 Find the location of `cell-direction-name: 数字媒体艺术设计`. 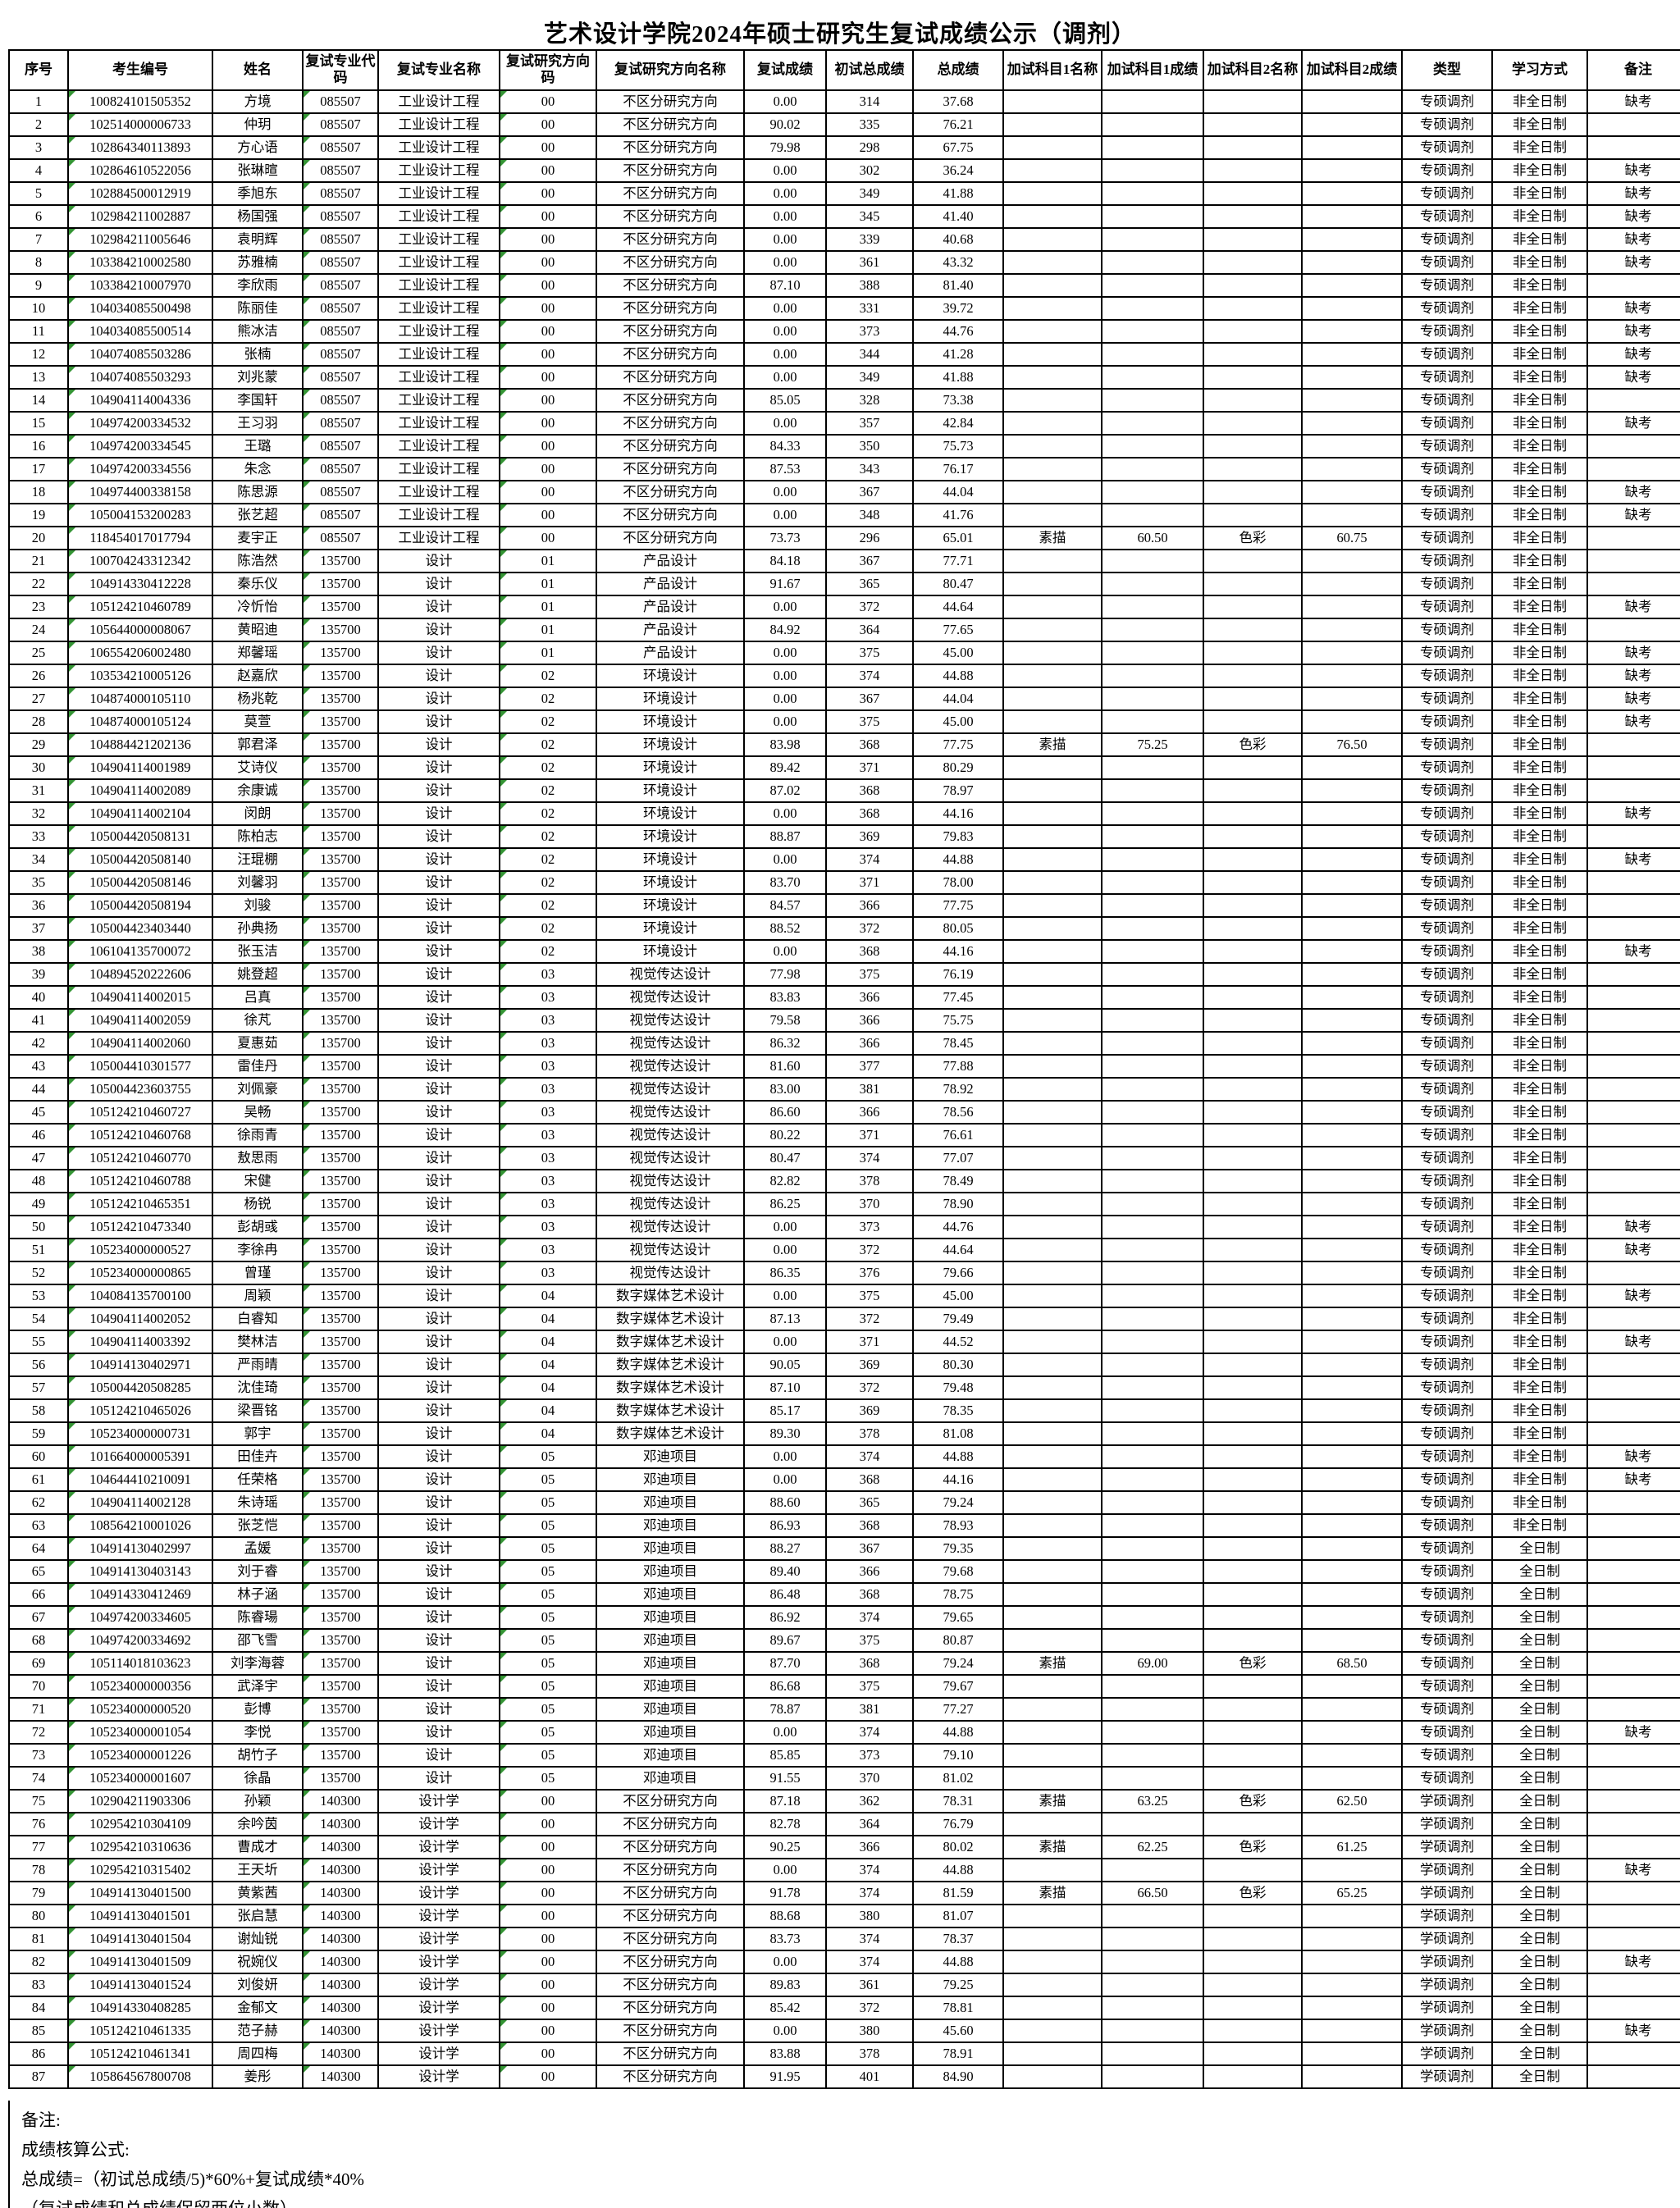

cell-direction-name: 数字媒体艺术设计 is located at coordinates (670, 1433).